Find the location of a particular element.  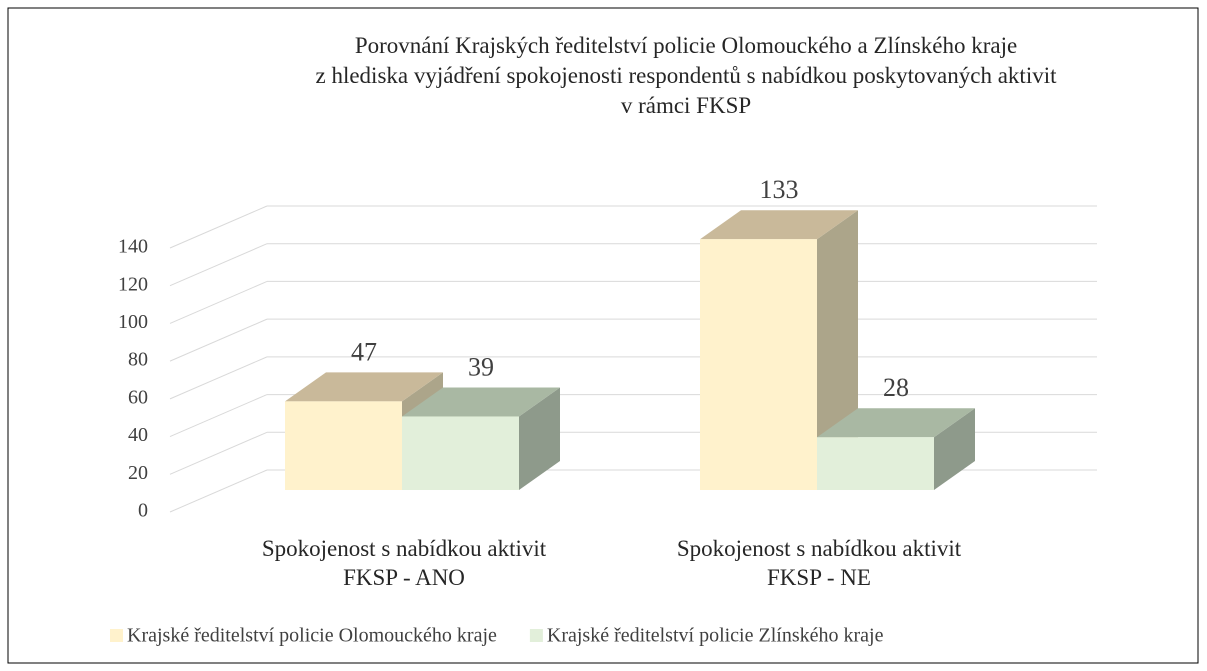

x-tick-label: Spokojenost s nabídkou aktivit FKSP - ANO is located at coordinates (404, 563).